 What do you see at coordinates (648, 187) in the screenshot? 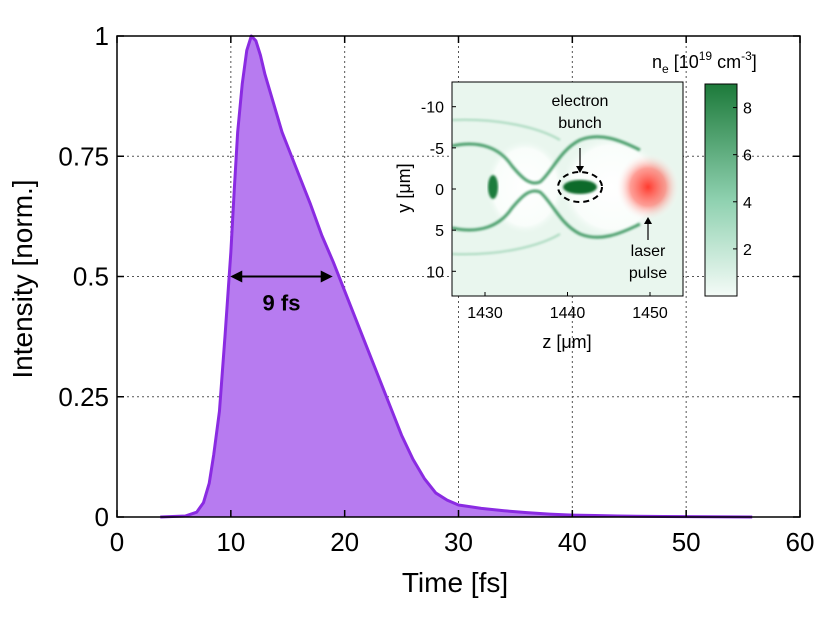
I see `laser-pulse-spot` at bounding box center [648, 187].